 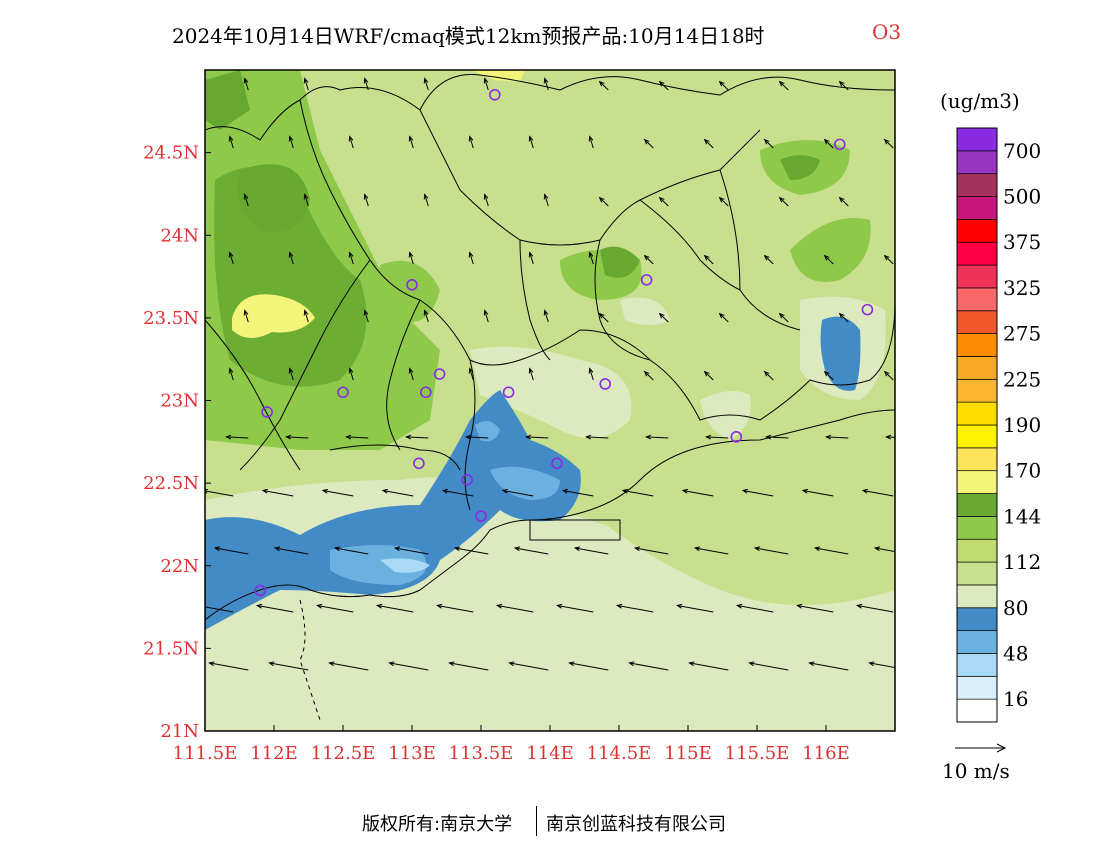 What do you see at coordinates (481, 753) in the screenshot?
I see `x-tick-label: 113.5E` at bounding box center [481, 753].